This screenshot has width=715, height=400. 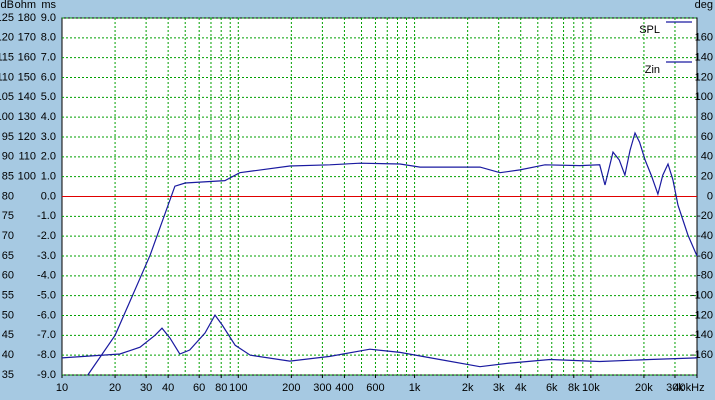 I want to click on x-tick-label: 80, so click(x=221, y=388).